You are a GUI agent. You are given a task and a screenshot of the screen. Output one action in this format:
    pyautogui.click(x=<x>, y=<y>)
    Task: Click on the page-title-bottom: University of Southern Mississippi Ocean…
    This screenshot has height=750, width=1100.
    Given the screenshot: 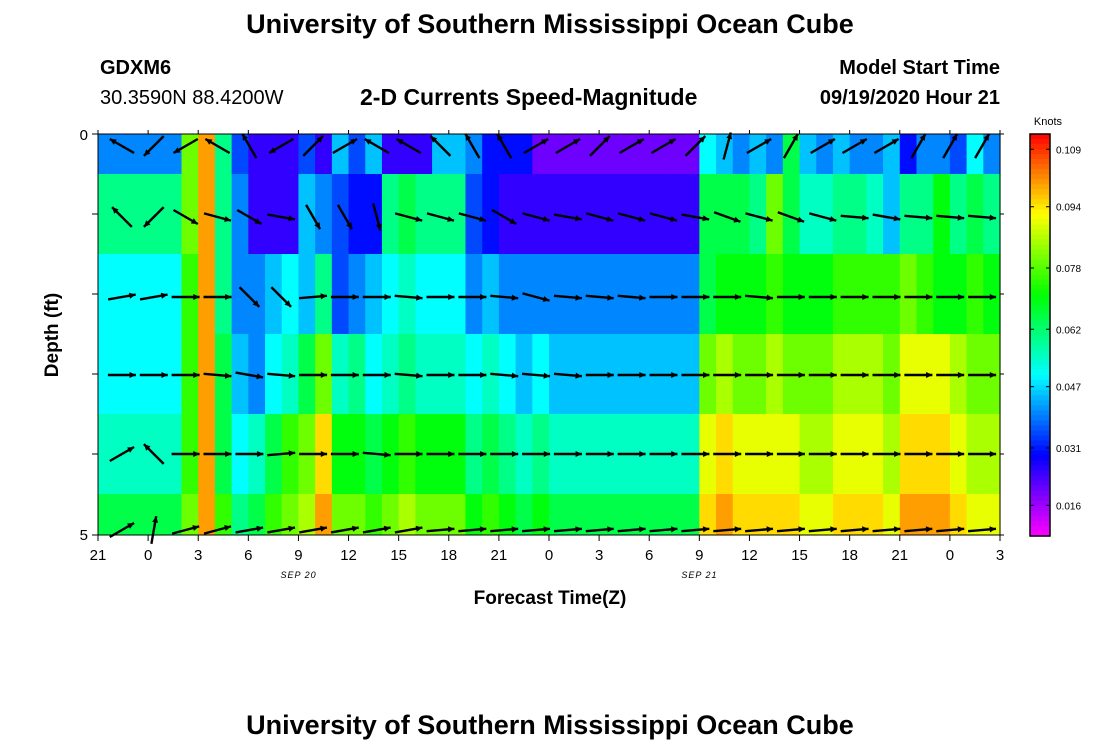 What is the action you would take?
    pyautogui.click(x=550, y=725)
    